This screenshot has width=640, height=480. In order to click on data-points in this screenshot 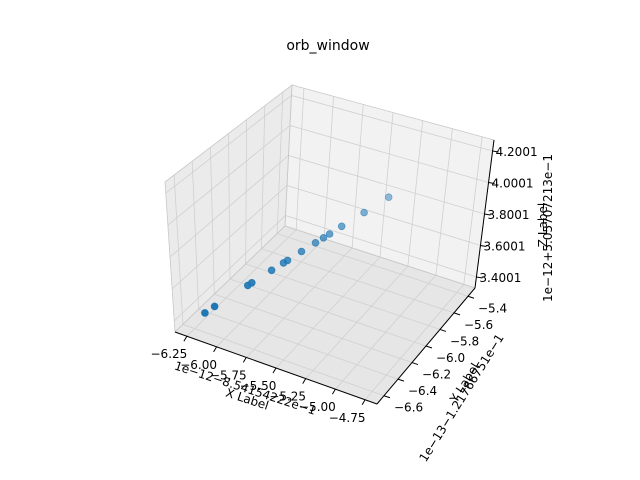, I will do `click(297, 255)`.